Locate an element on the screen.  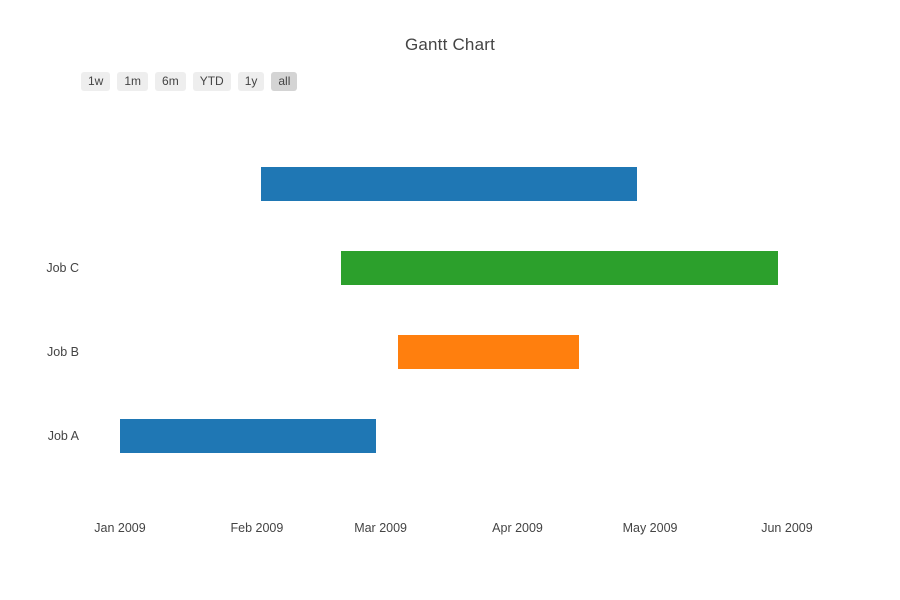
range-button-1y: 1y is located at coordinates (251, 81).